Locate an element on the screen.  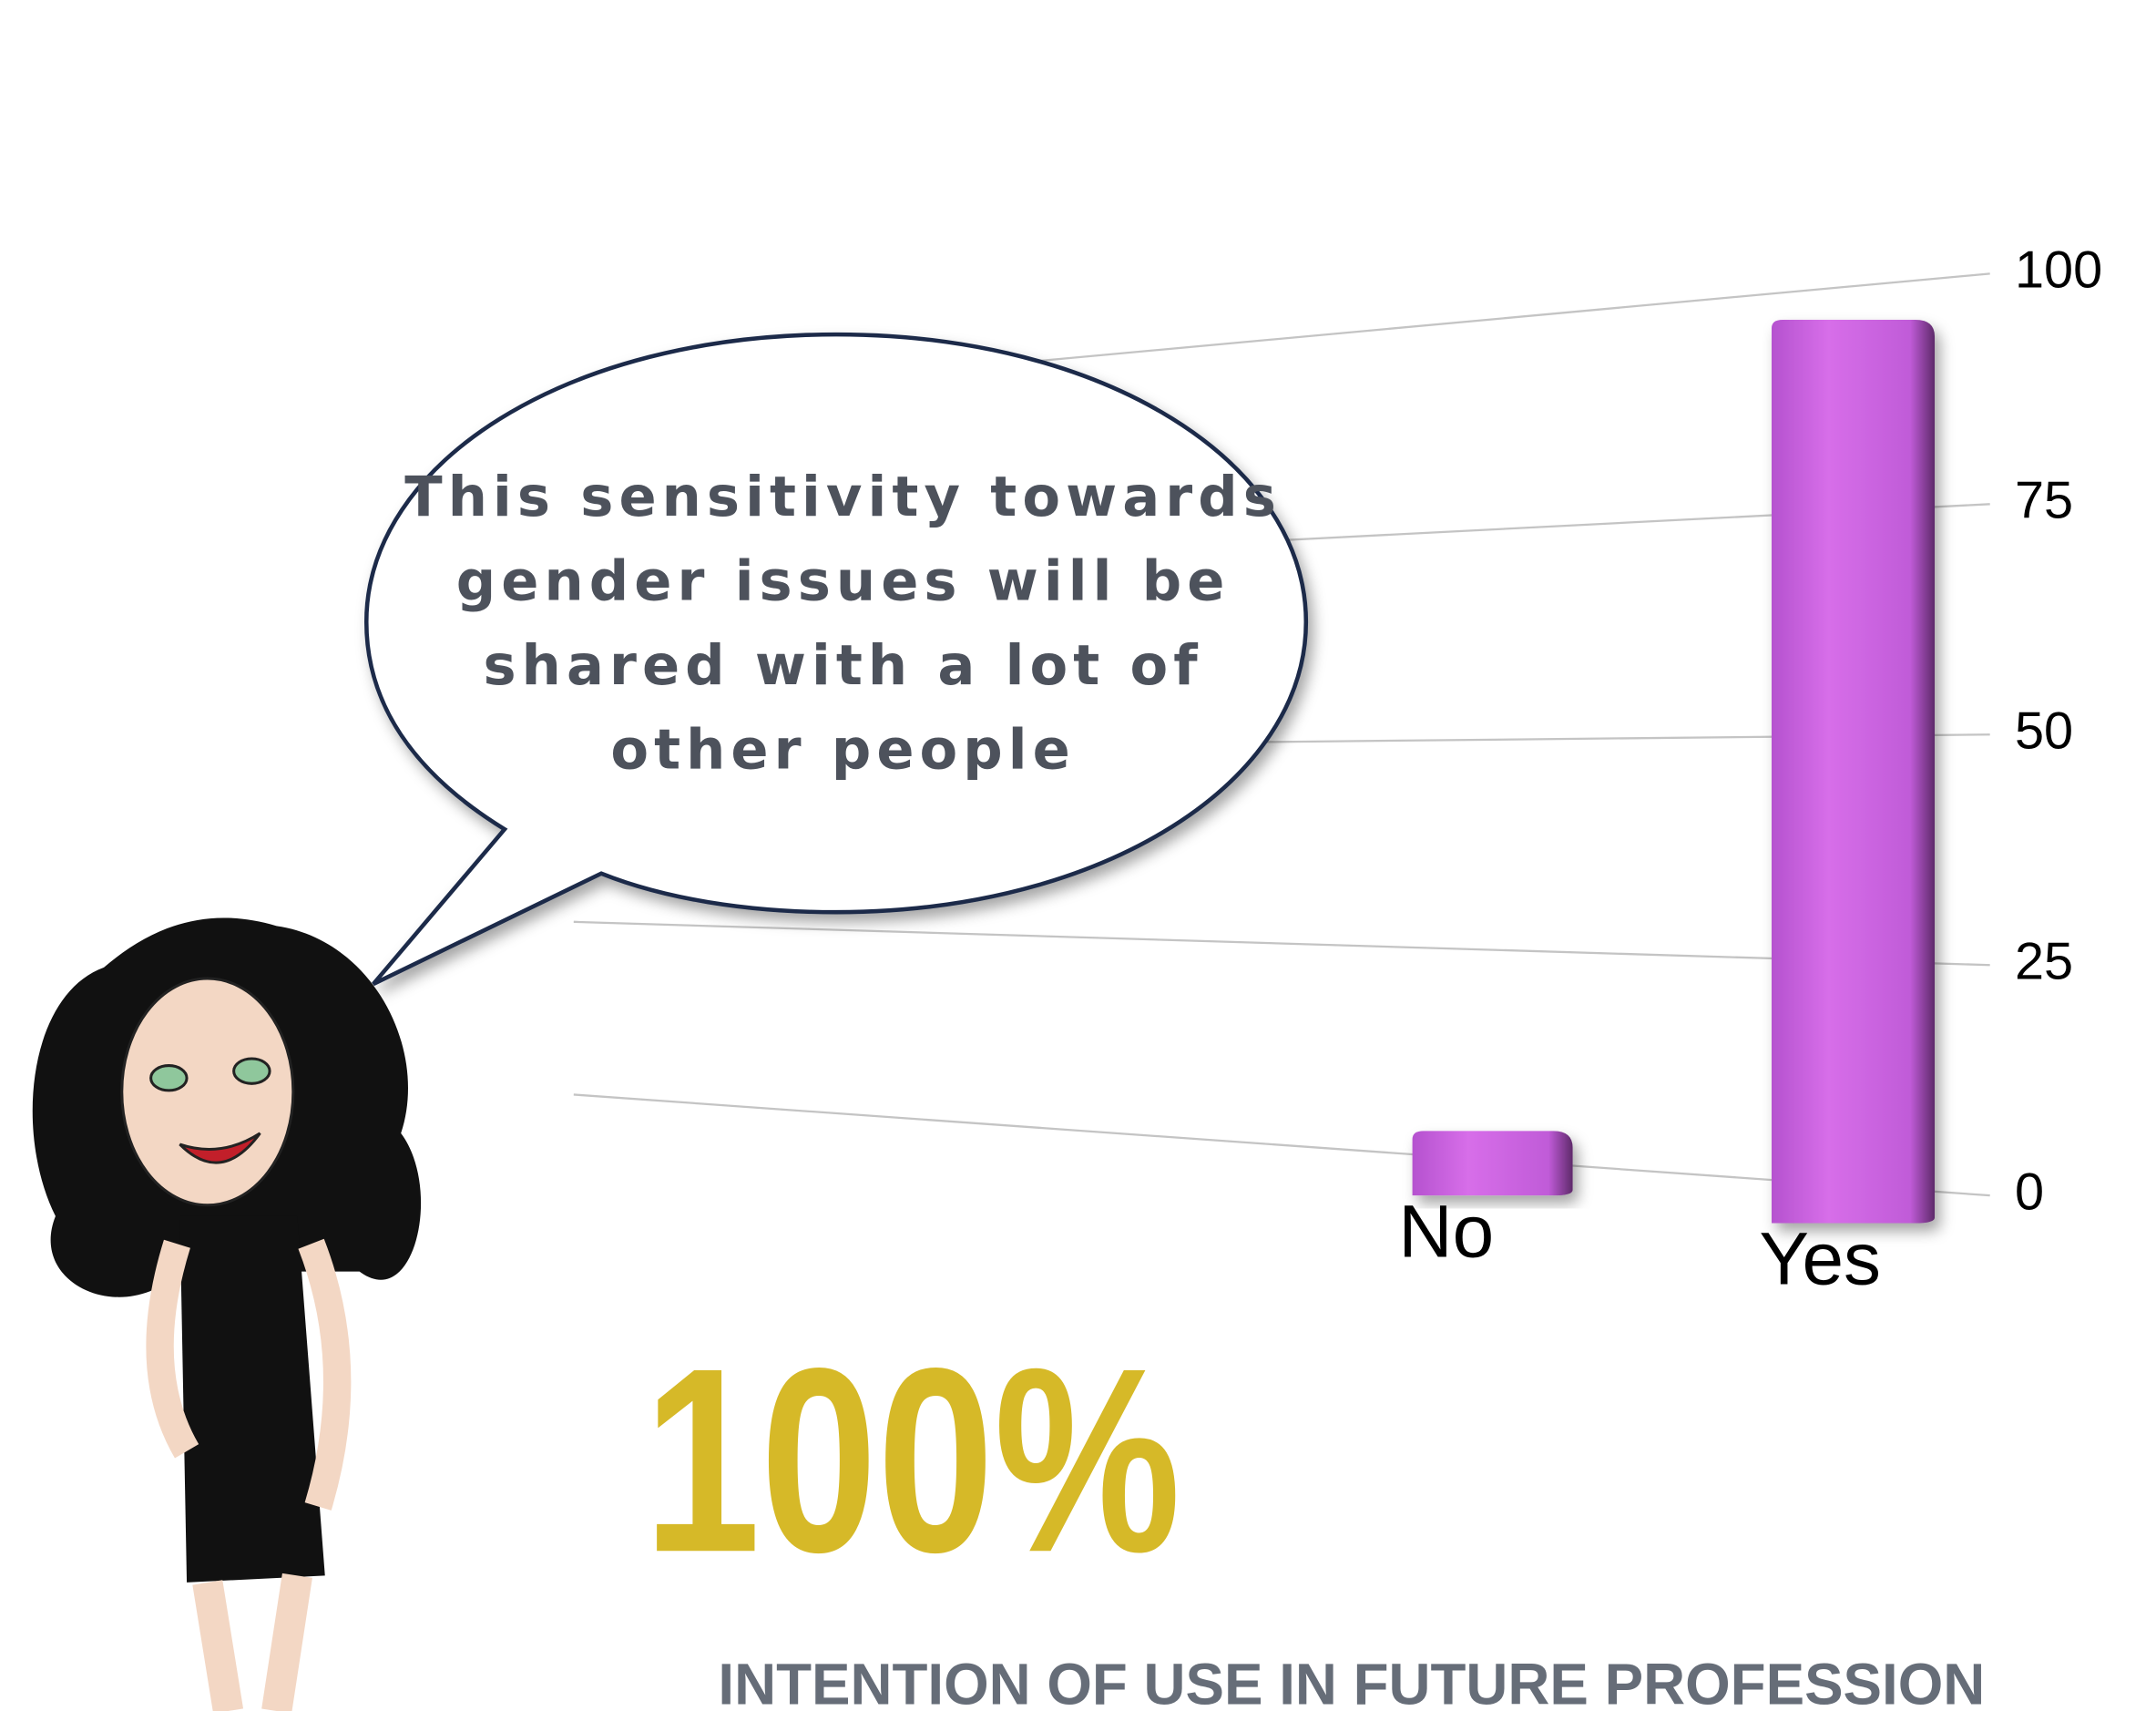
x-tick-label: No is located at coordinates (1446, 1231).